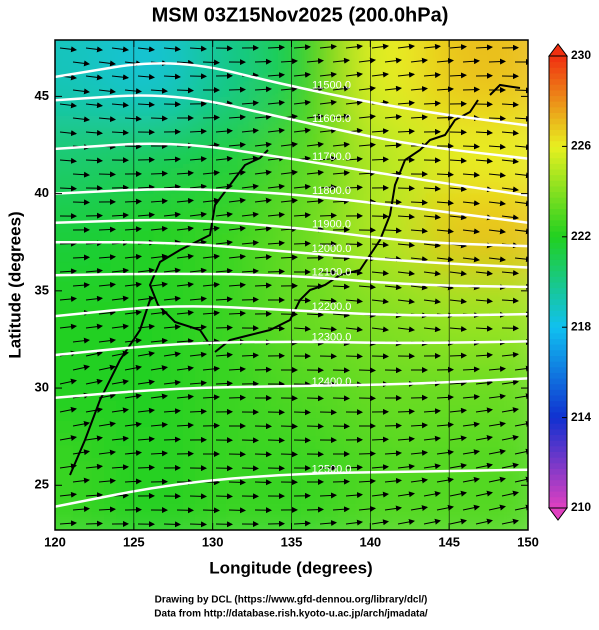  Describe the element at coordinates (581, 417) in the screenshot. I see `colorbar-tick-label: 214` at that location.